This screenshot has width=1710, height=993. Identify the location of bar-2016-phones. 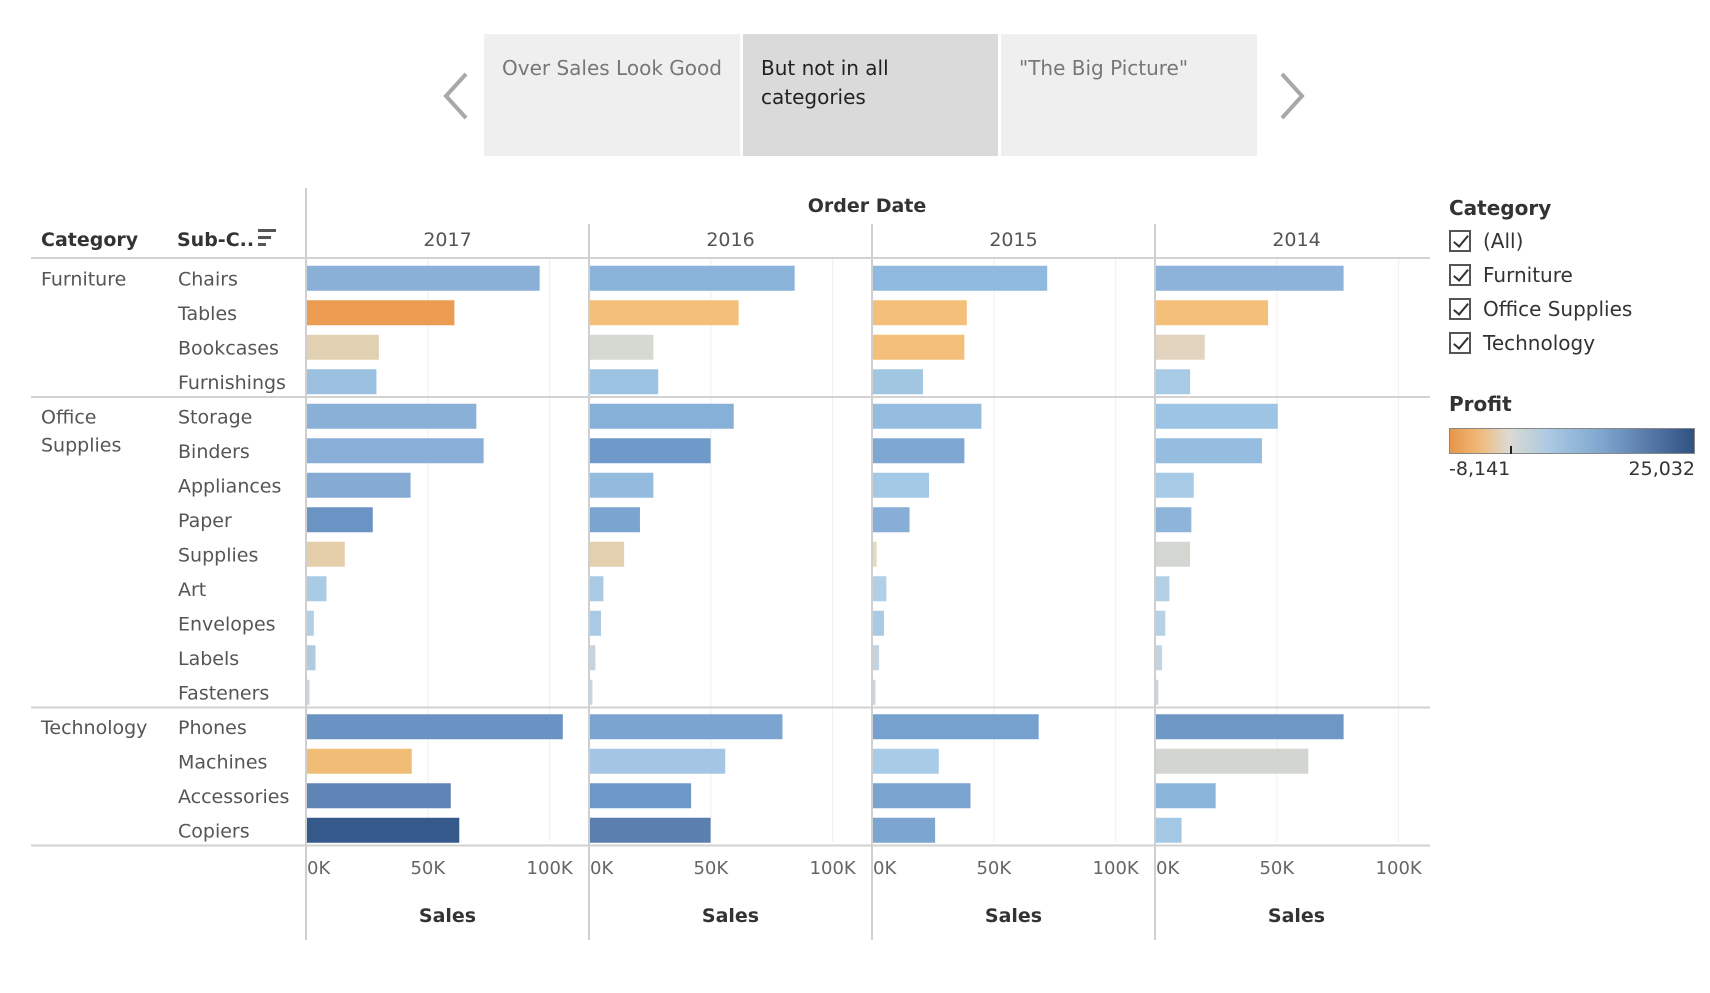
(686, 727).